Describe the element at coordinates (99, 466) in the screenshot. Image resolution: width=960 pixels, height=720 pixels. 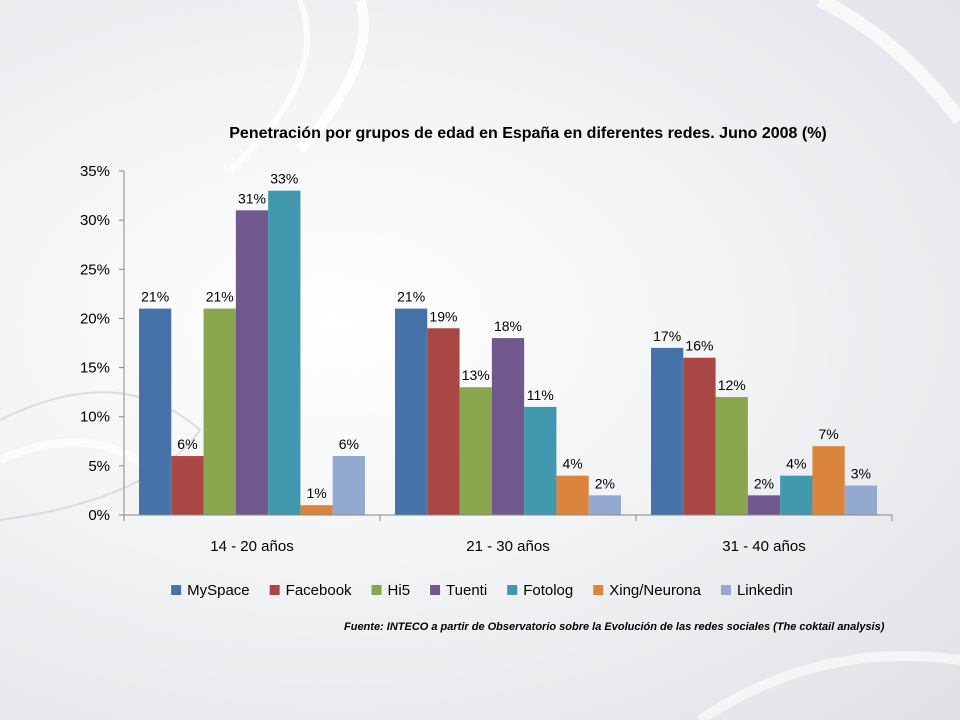
I see `y-tick-label: 5%` at that location.